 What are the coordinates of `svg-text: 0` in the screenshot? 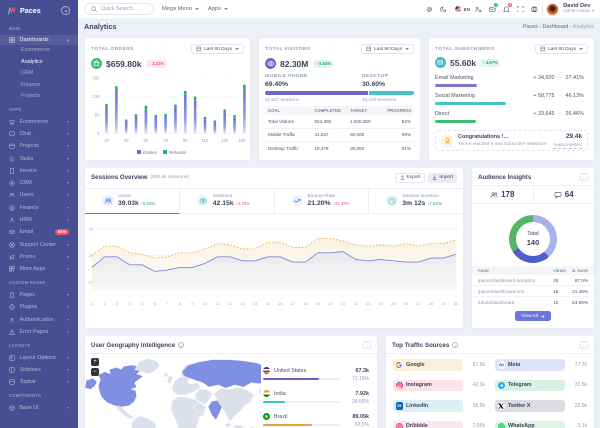 It's located at (98, 133).